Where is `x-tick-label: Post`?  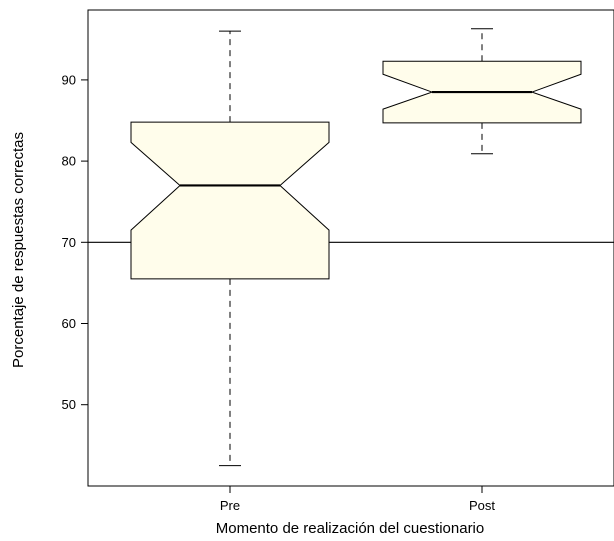
x-tick-label: Post is located at coordinates (482, 505).